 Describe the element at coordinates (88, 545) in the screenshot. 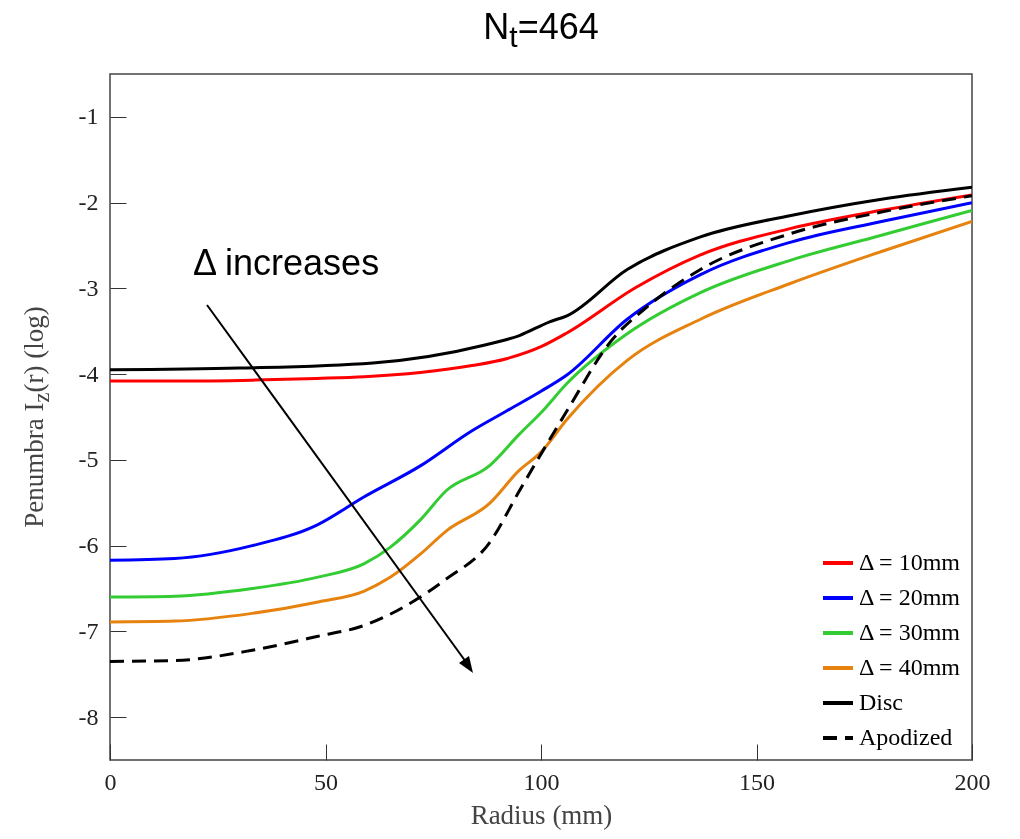

I see `y-tick-label: -6` at that location.